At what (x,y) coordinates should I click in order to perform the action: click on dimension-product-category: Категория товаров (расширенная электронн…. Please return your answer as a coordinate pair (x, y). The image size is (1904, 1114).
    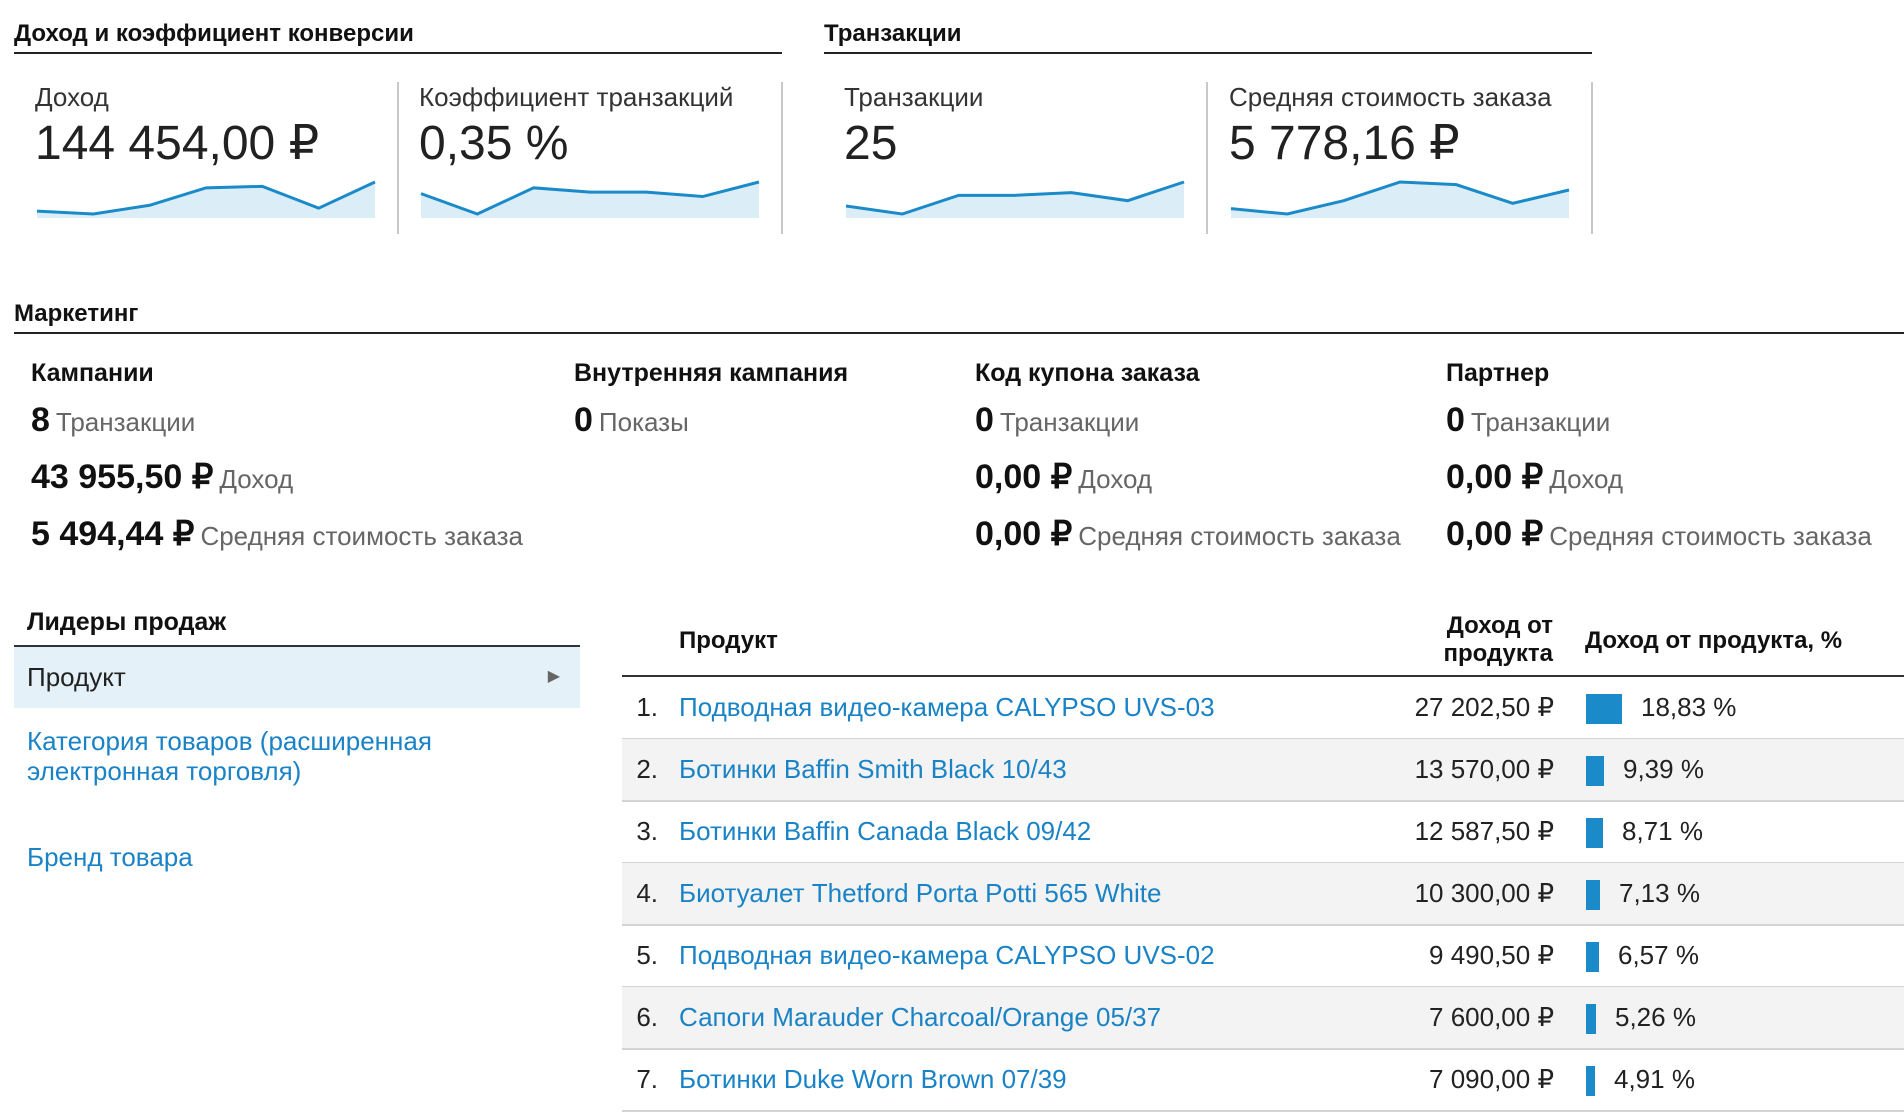
    Looking at the image, I should click on (229, 756).